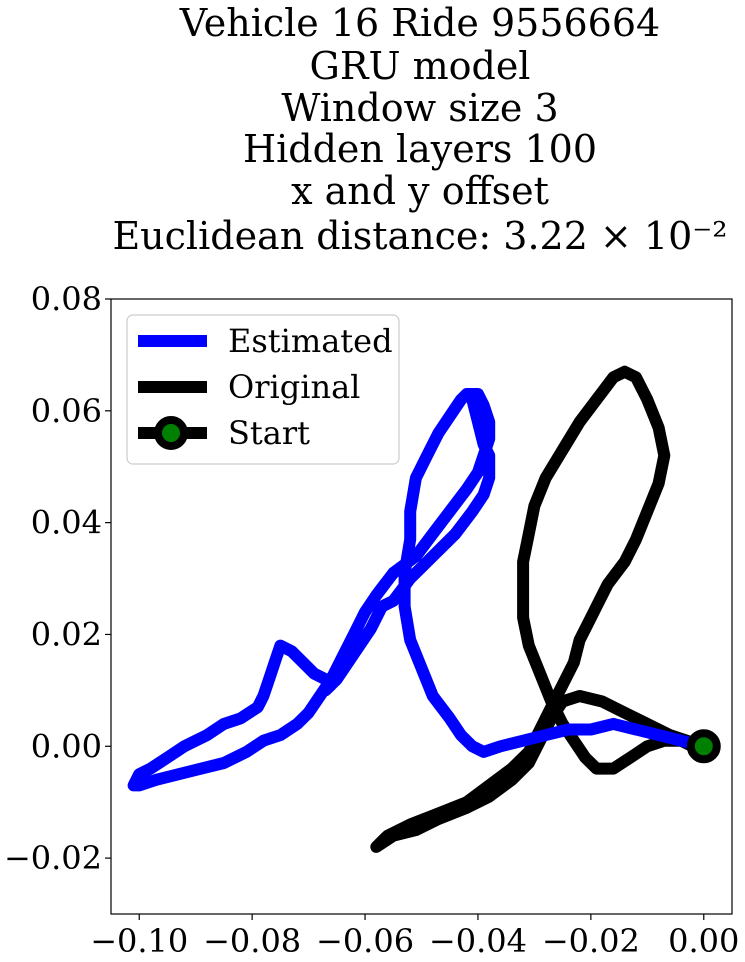 This screenshot has height=962, width=745. I want to click on legend-box, so click(263, 389).